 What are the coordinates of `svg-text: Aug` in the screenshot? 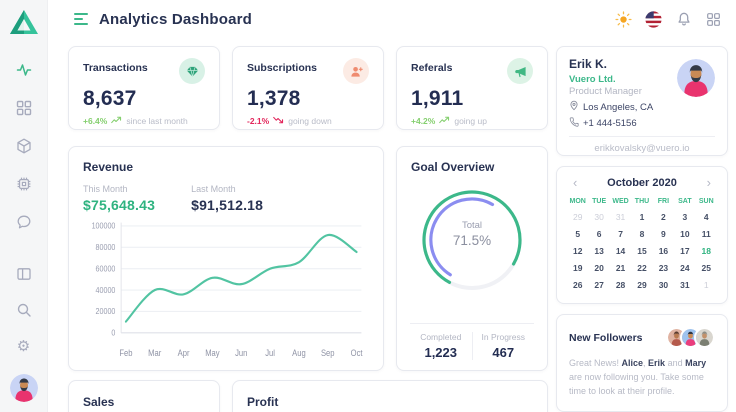 It's located at (299, 353).